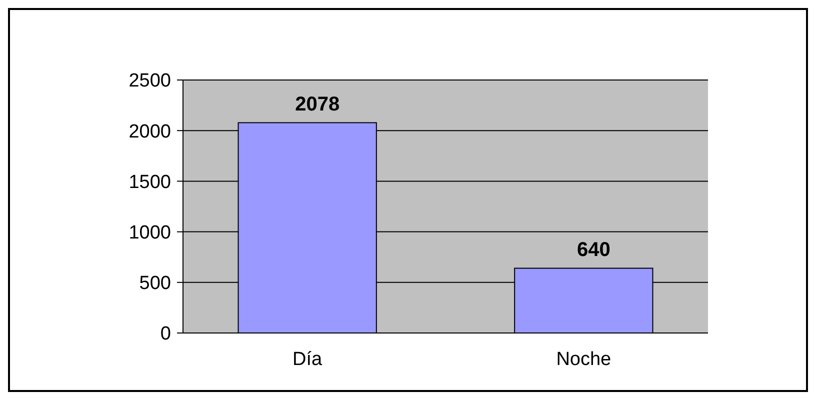  I want to click on y-tick-label: 2000, so click(149, 131).